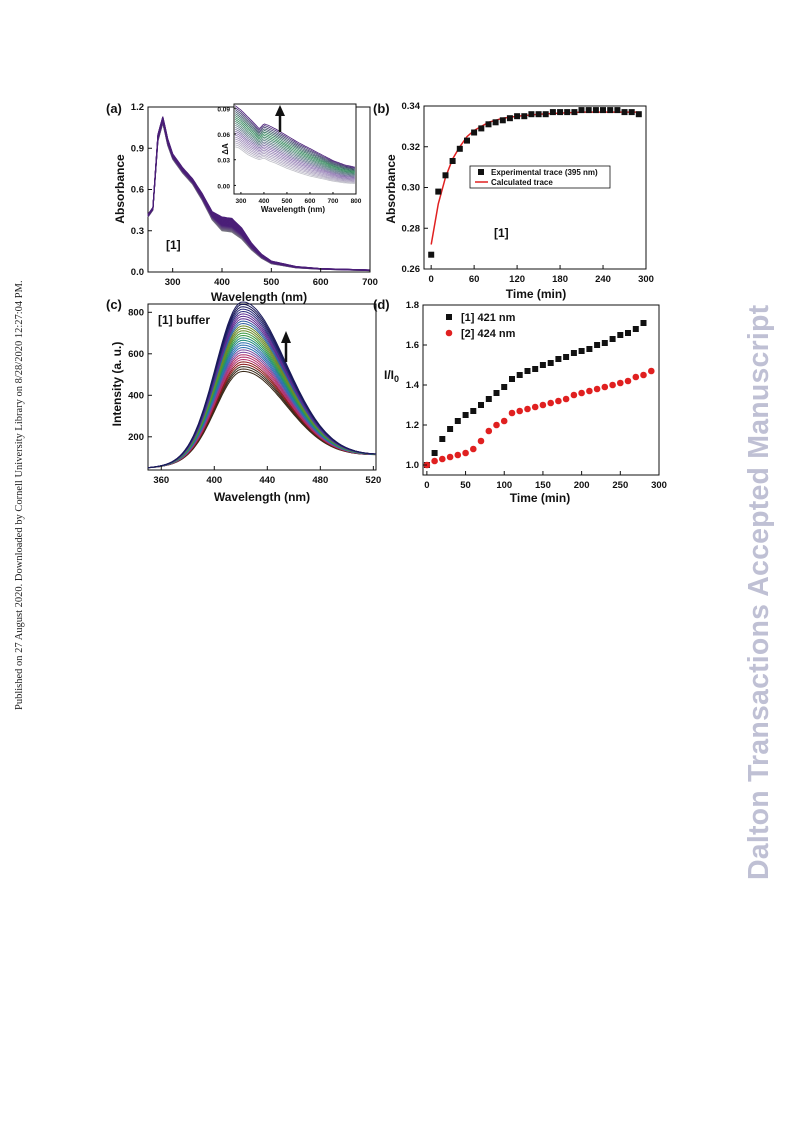  I want to click on inset-ticks: 300 400 500 600 700 800 0.00 0.03 0.06 0.09, so click(289, 155).